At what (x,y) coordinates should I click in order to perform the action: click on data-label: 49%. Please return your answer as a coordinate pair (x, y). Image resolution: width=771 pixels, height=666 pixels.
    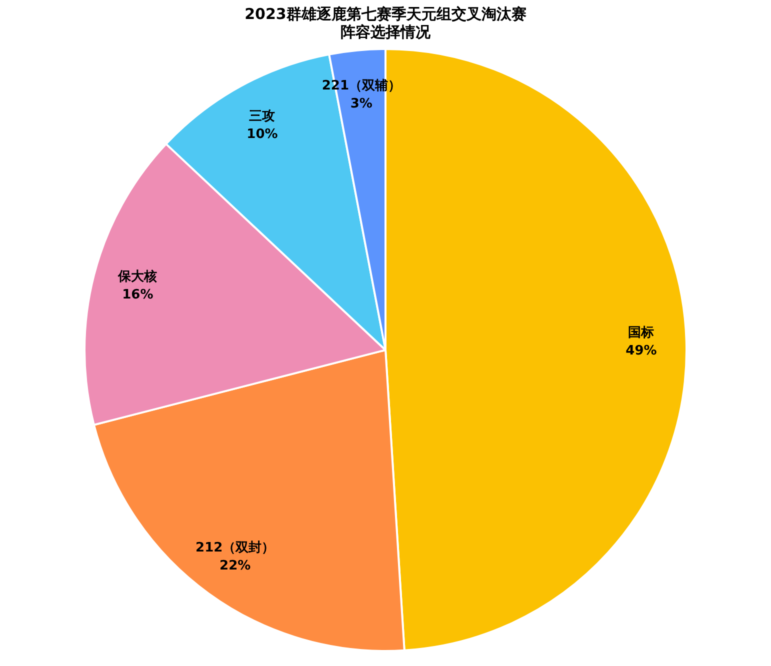
    Looking at the image, I should click on (641, 350).